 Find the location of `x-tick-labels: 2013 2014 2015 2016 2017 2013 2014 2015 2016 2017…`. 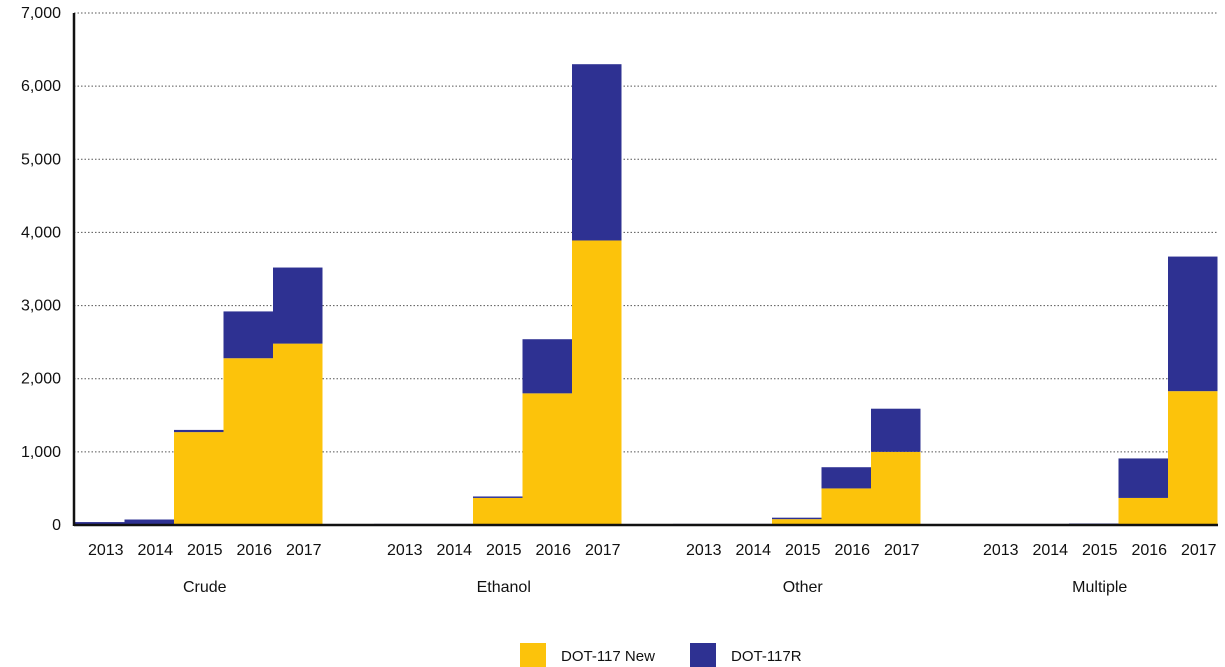

x-tick-labels: 2013 2014 2015 2016 2017 2013 2014 2015 2016 2017… is located at coordinates (652, 550).